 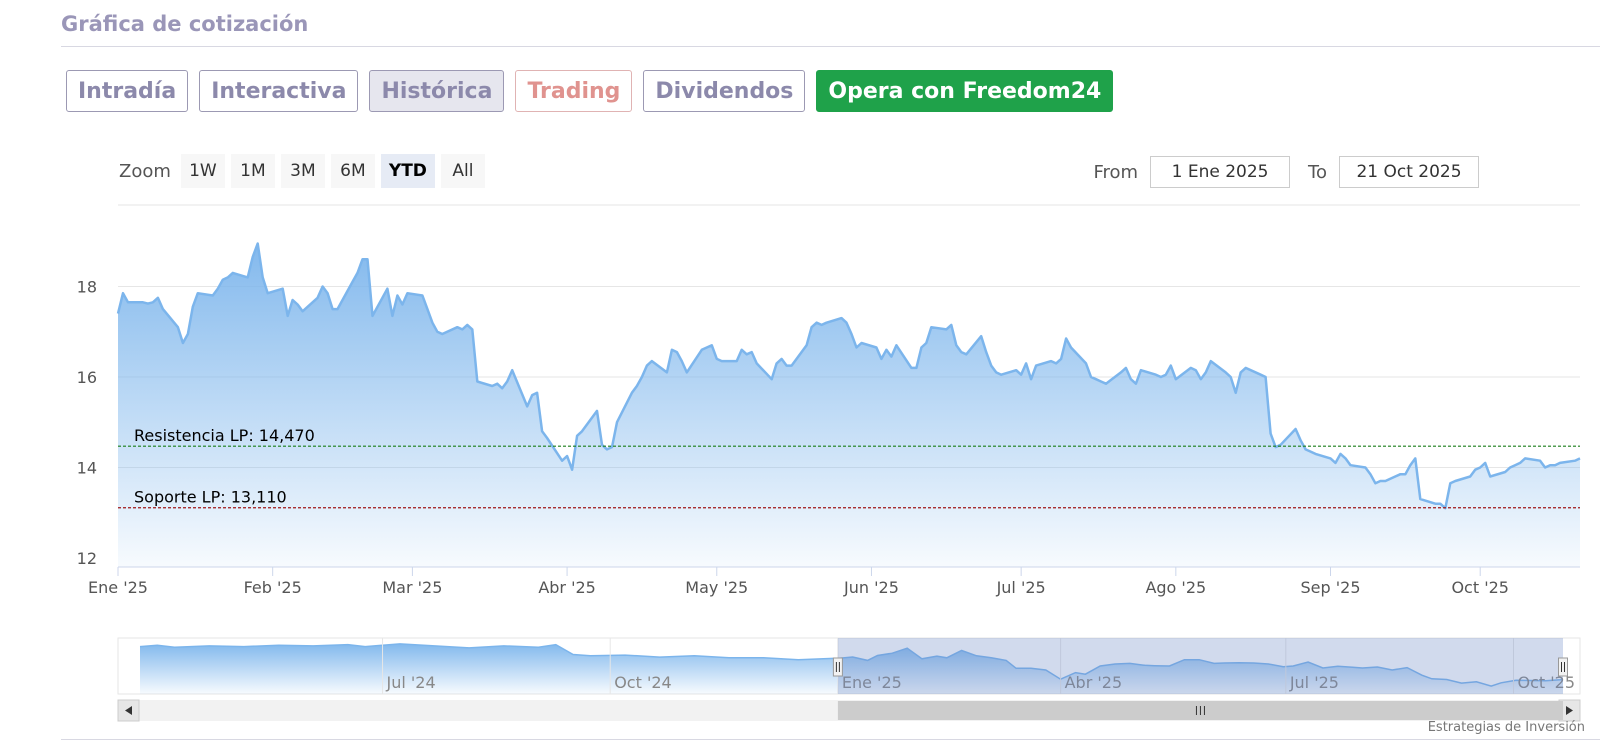 I want to click on date-range: From 1 Ene 2025 To 21 Oct 2025, so click(x=1286, y=172).